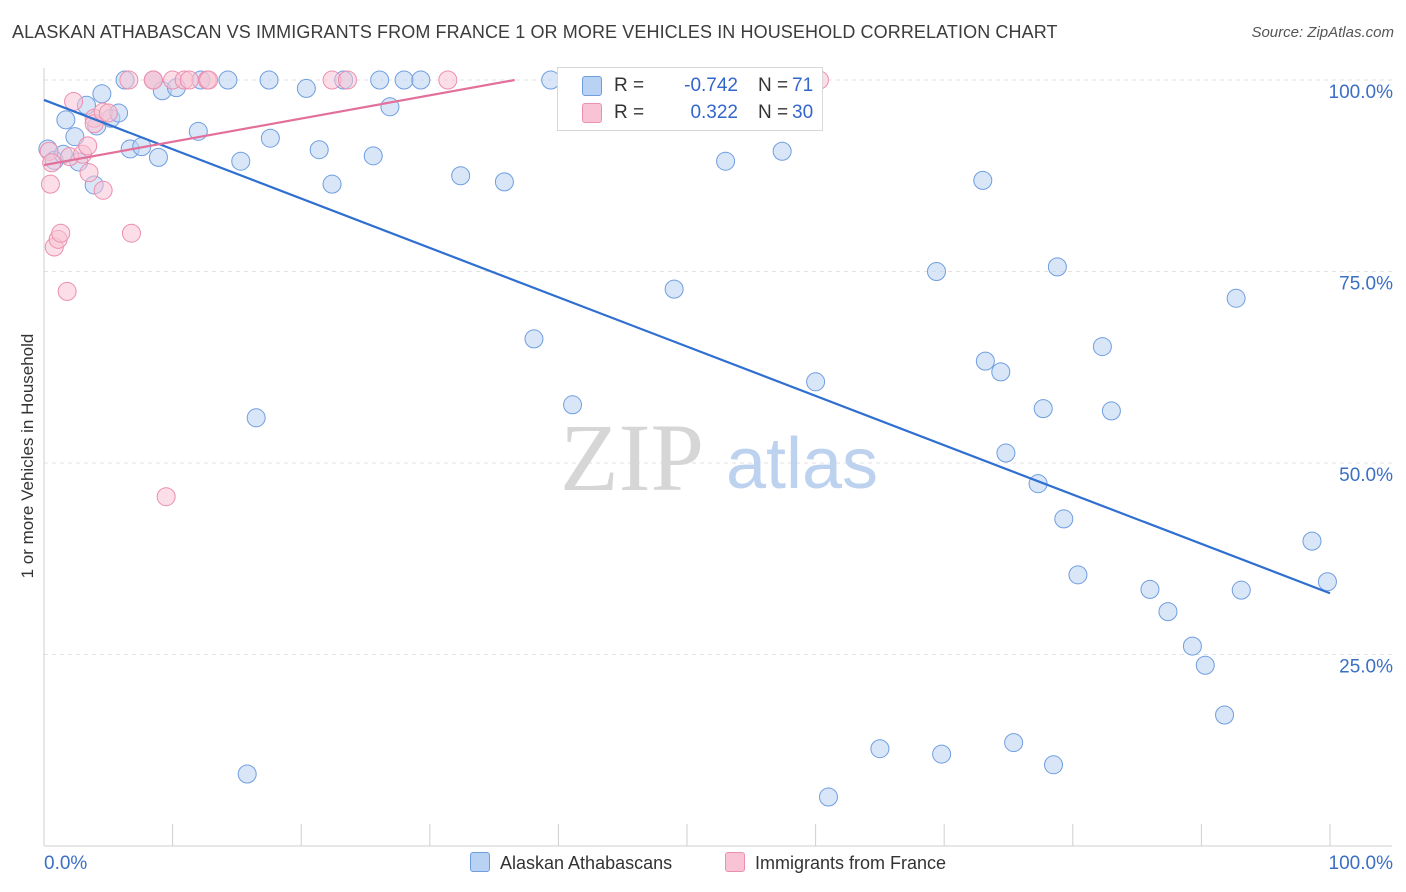 The image size is (1406, 892). I want to click on source-label: Source: ZipAtlas.com, so click(1322, 32).